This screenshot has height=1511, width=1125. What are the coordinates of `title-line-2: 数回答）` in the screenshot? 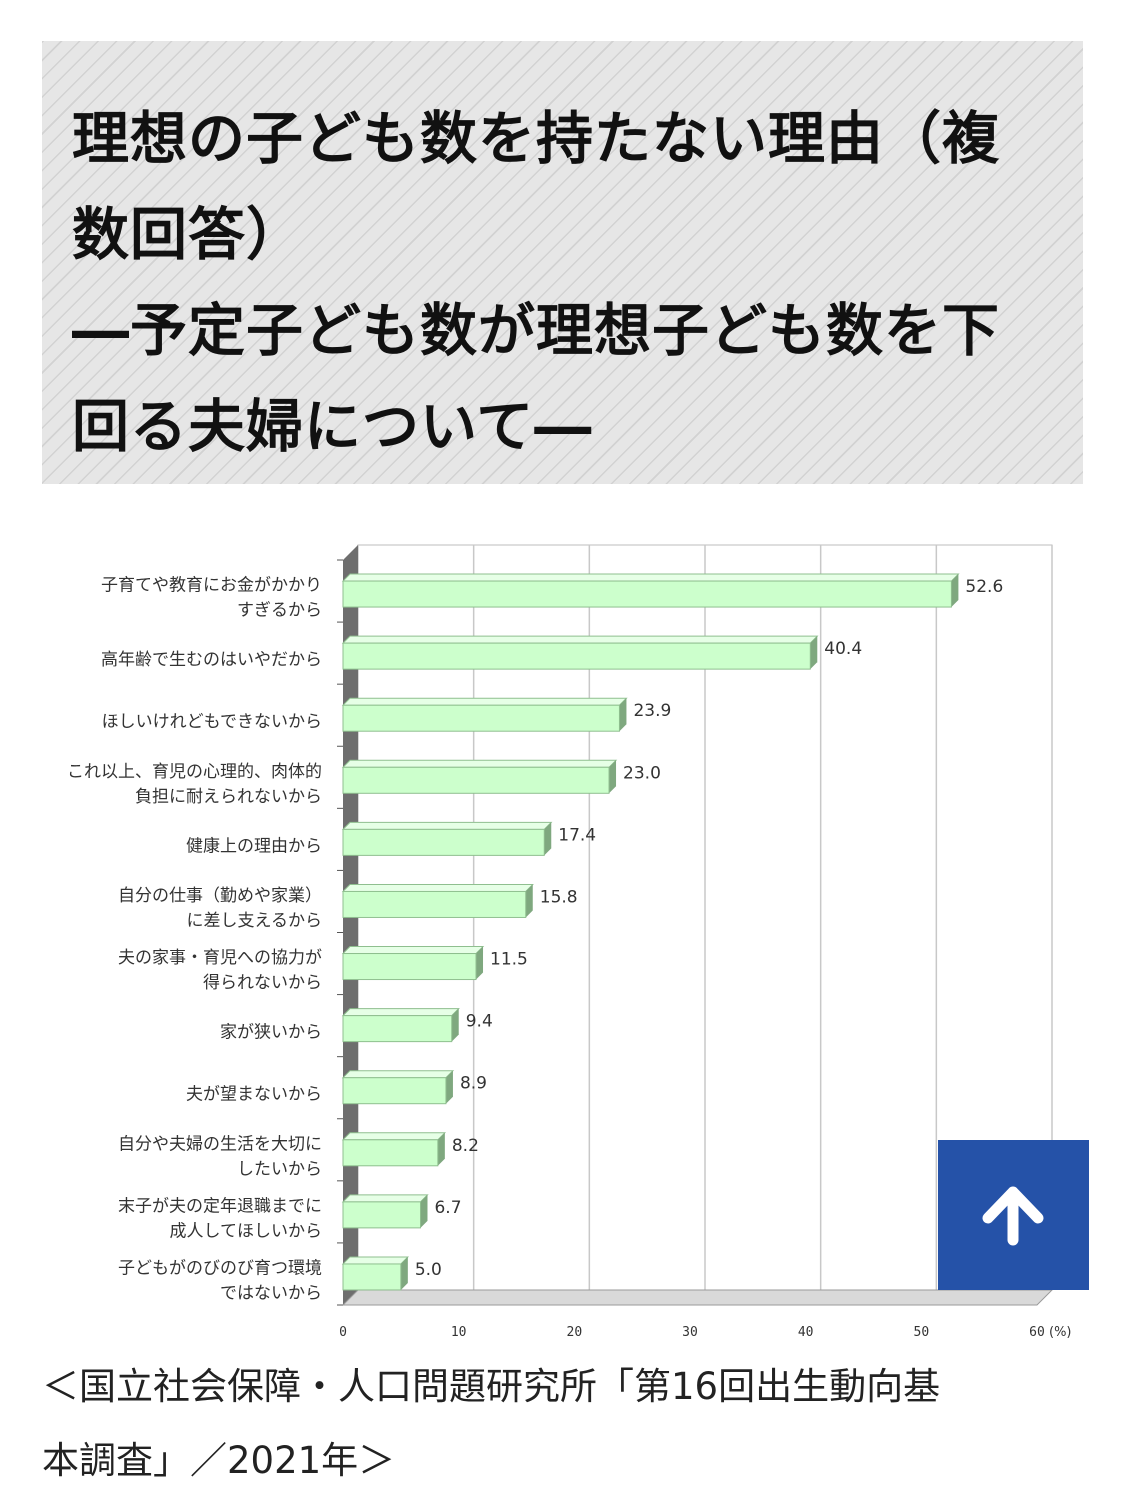 It's located at (188, 235).